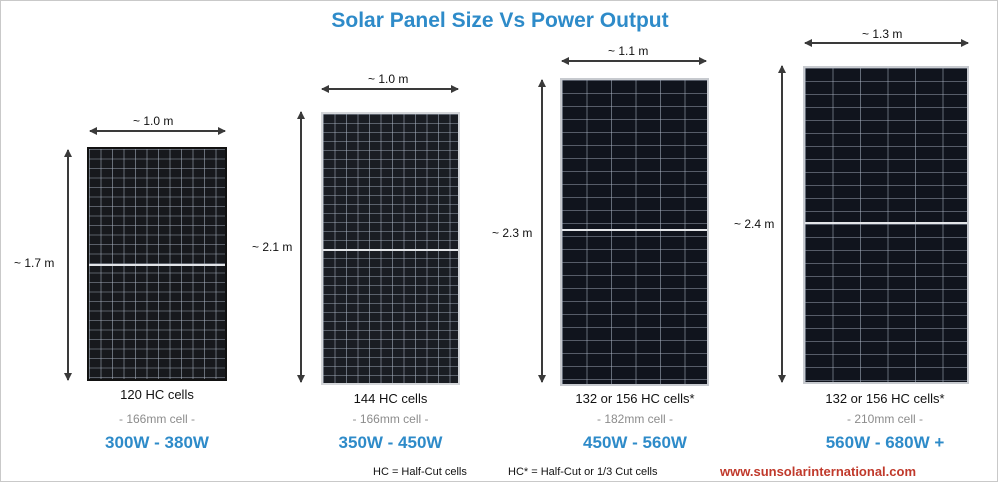 The image size is (1000, 484). What do you see at coordinates (157, 394) in the screenshot?
I see `panel-1-cells: 120 HC cells` at bounding box center [157, 394].